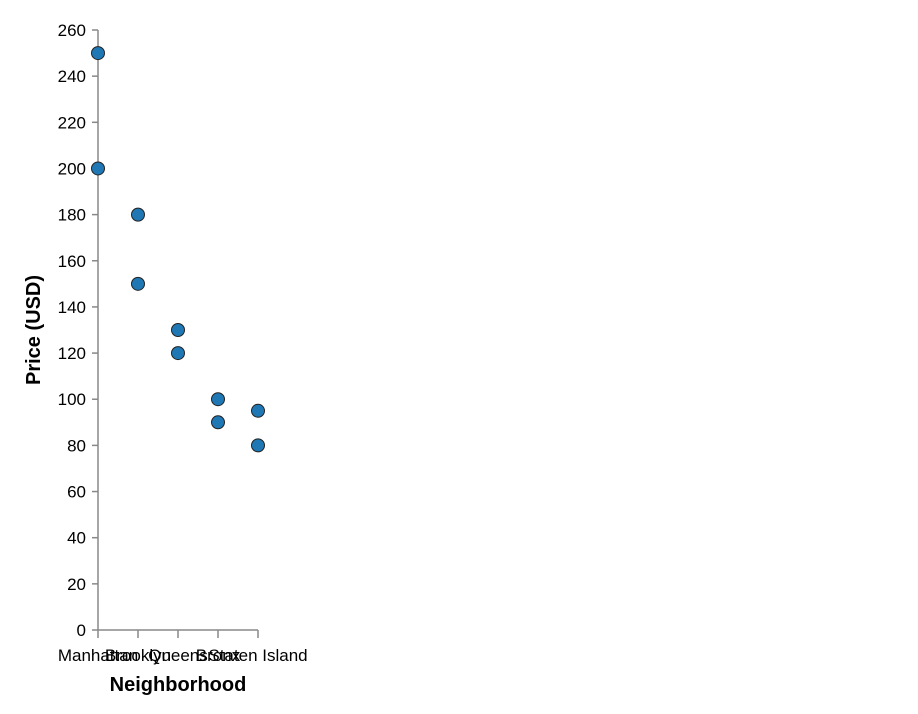 Image resolution: width=918 pixels, height=714 pixels. Describe the element at coordinates (72, 261) in the screenshot. I see `y-tick-label: 160` at that location.